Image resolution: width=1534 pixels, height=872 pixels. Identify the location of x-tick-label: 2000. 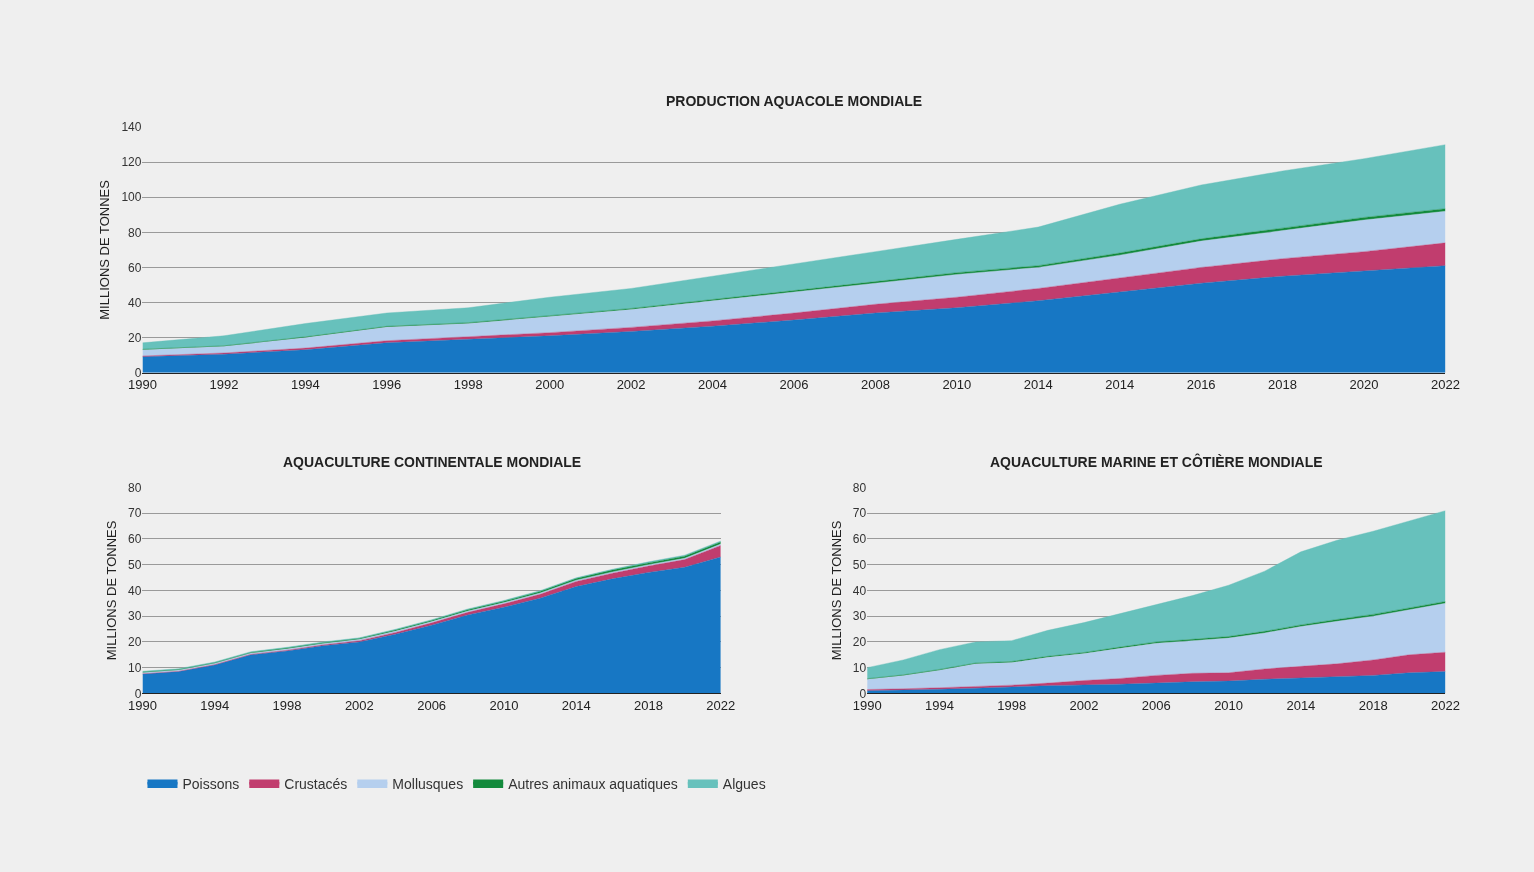
(550, 385).